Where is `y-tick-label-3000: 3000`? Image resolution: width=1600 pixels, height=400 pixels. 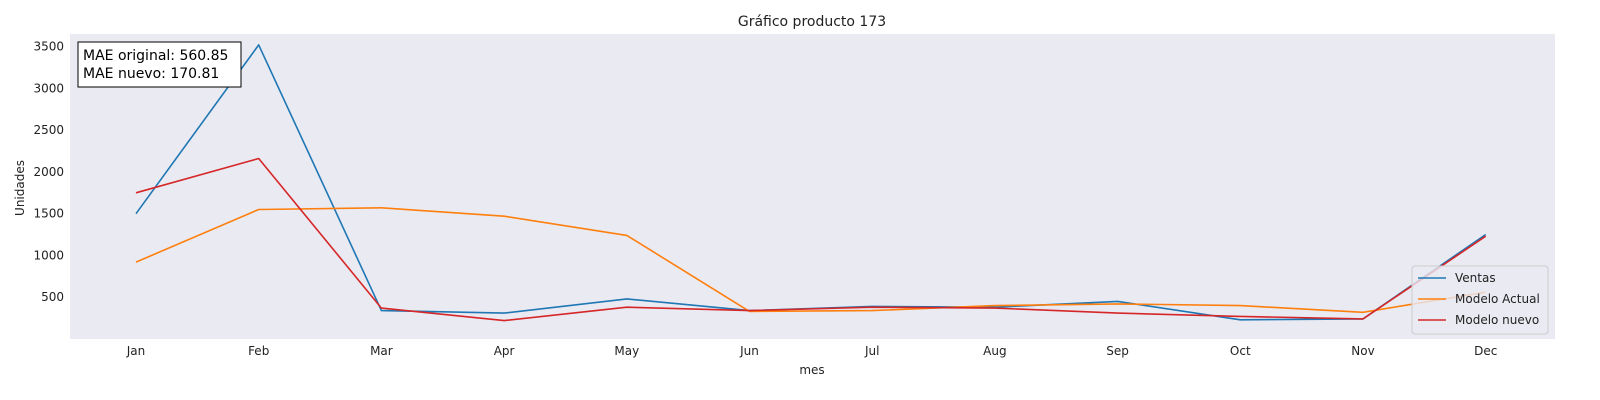 y-tick-label-3000: 3000 is located at coordinates (48, 88).